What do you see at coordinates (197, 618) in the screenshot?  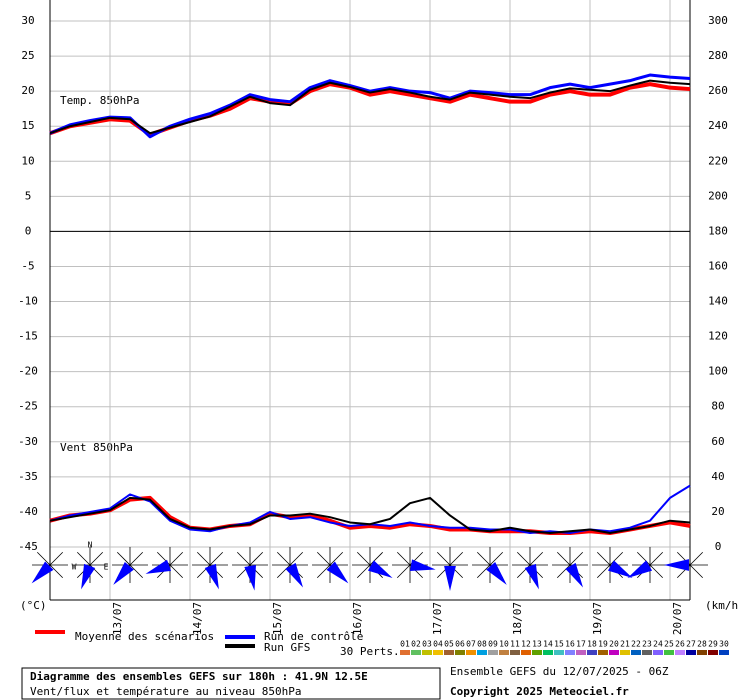 I see `x-tick-label: 14/07` at bounding box center [197, 618].